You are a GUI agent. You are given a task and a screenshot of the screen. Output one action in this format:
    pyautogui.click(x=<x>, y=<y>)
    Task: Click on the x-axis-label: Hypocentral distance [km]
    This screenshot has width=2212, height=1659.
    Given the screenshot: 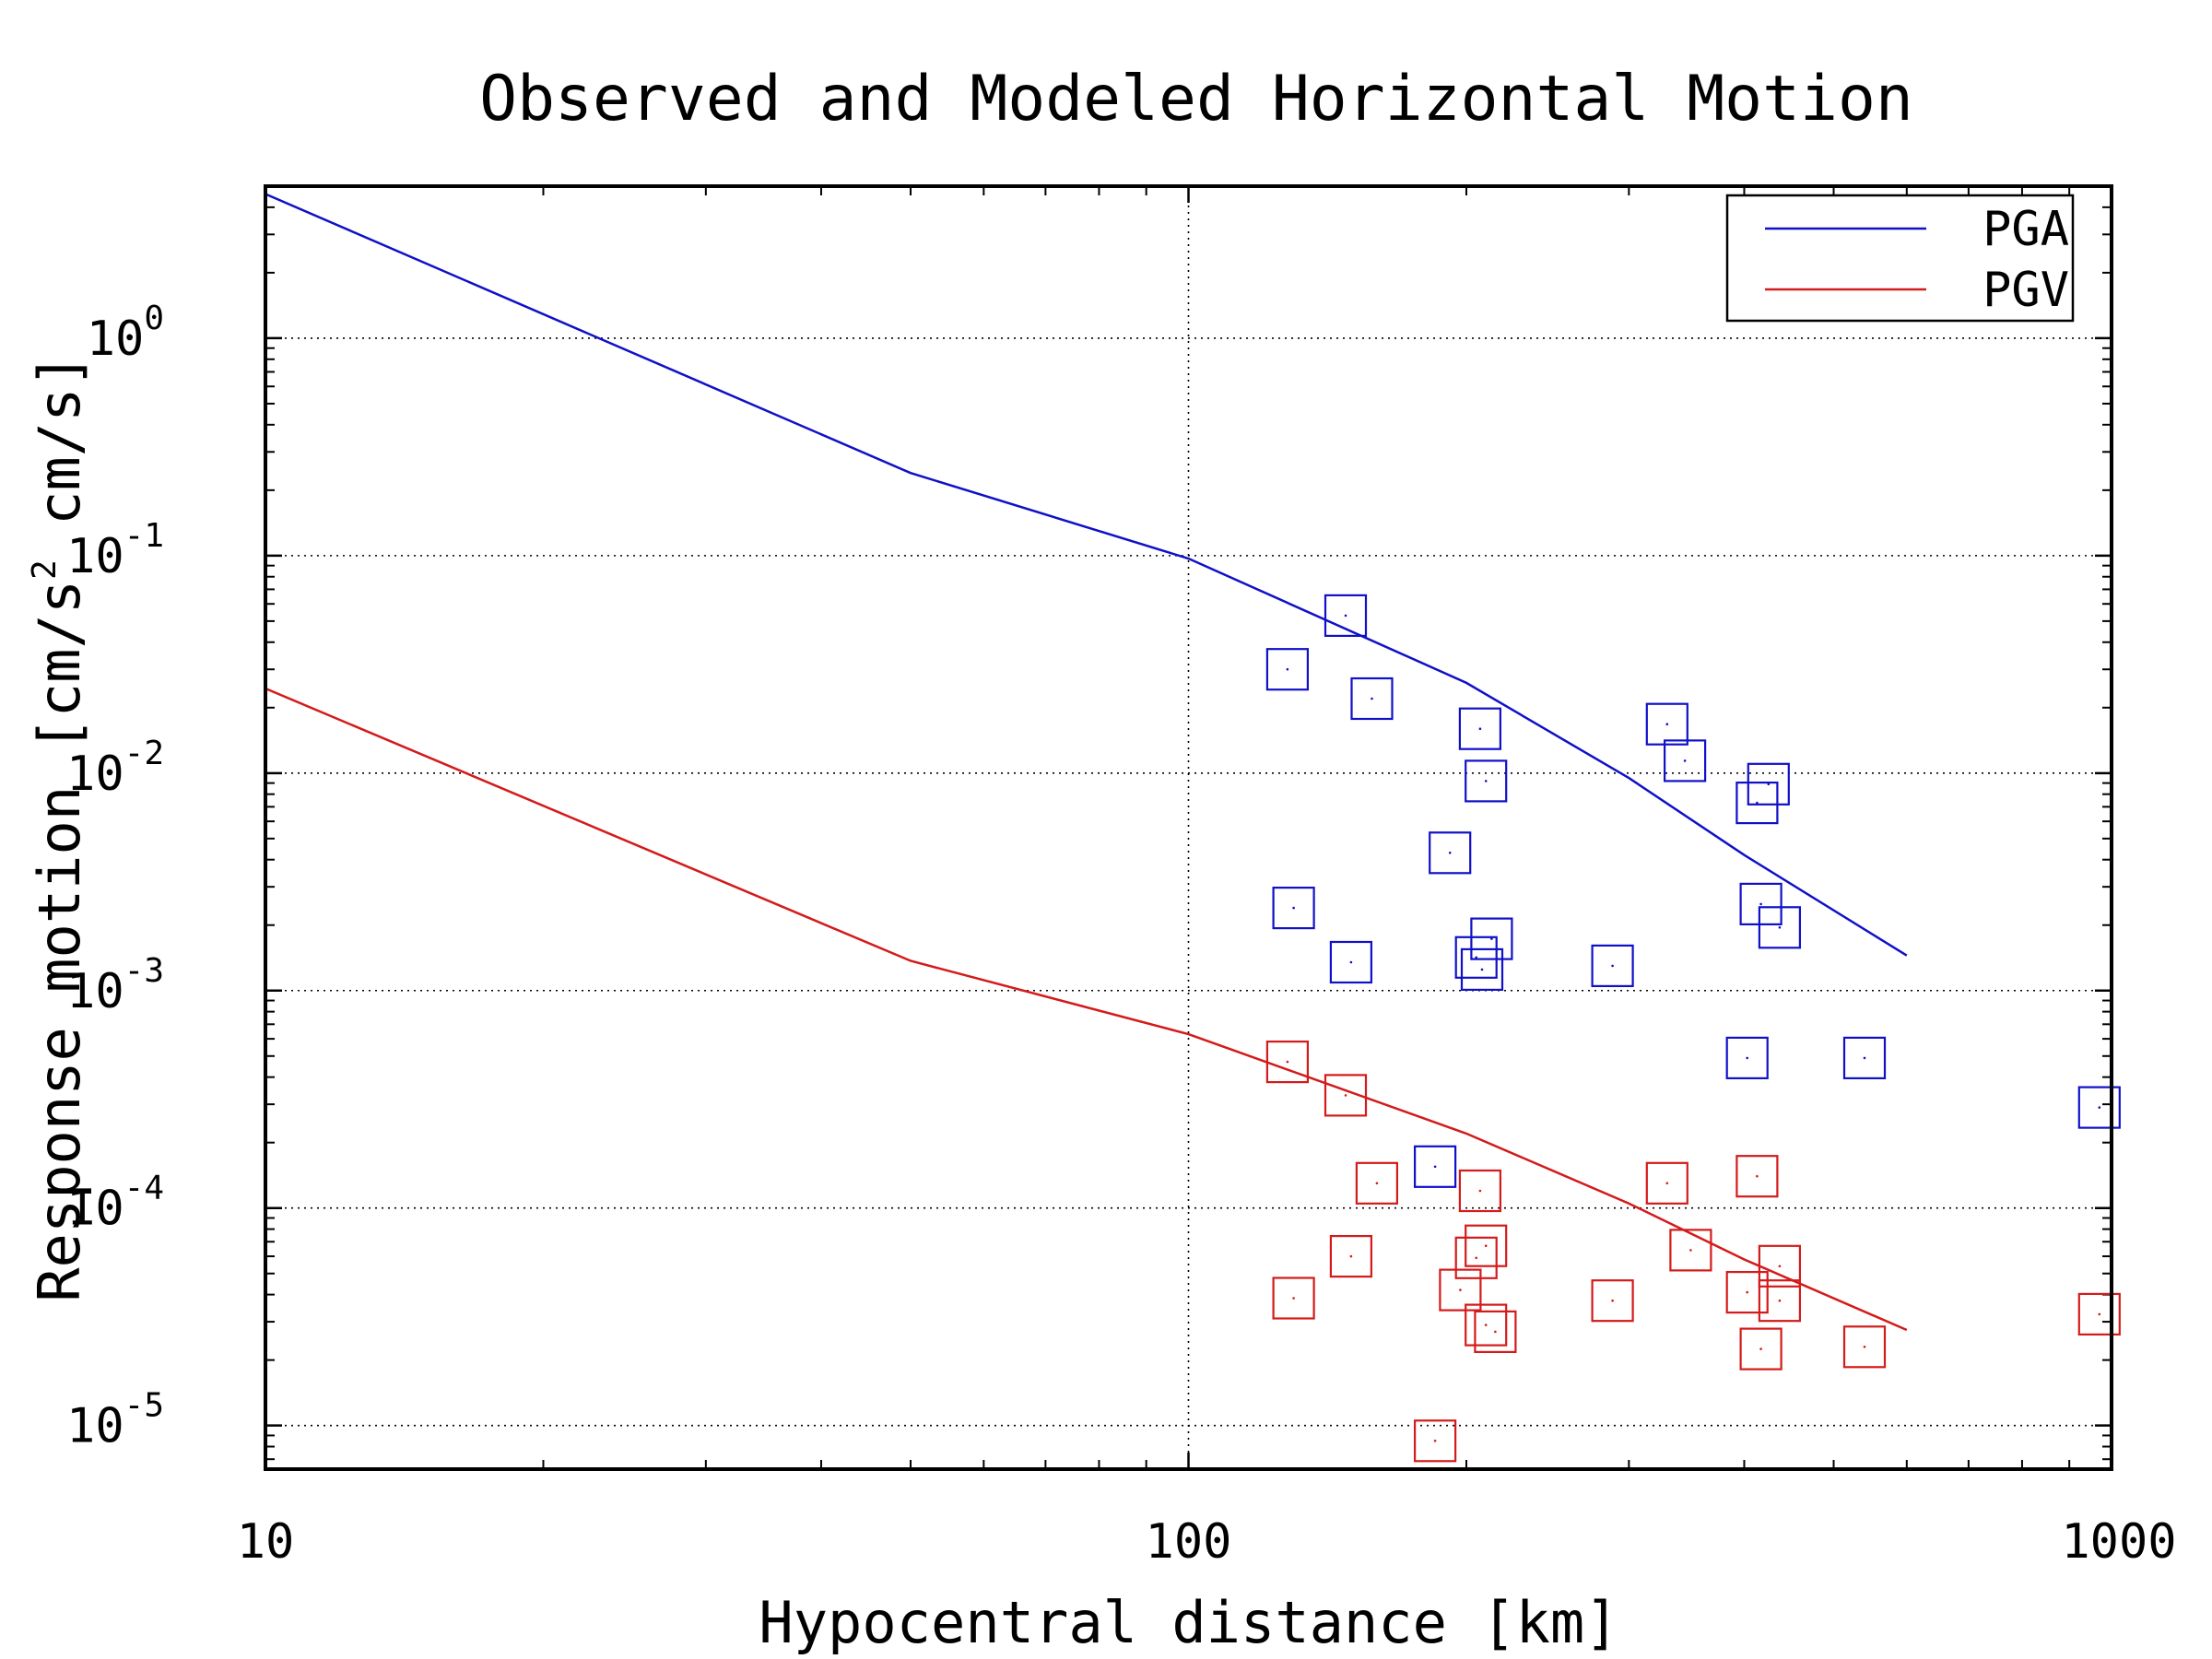 What is the action you would take?
    pyautogui.click(x=1188, y=1622)
    